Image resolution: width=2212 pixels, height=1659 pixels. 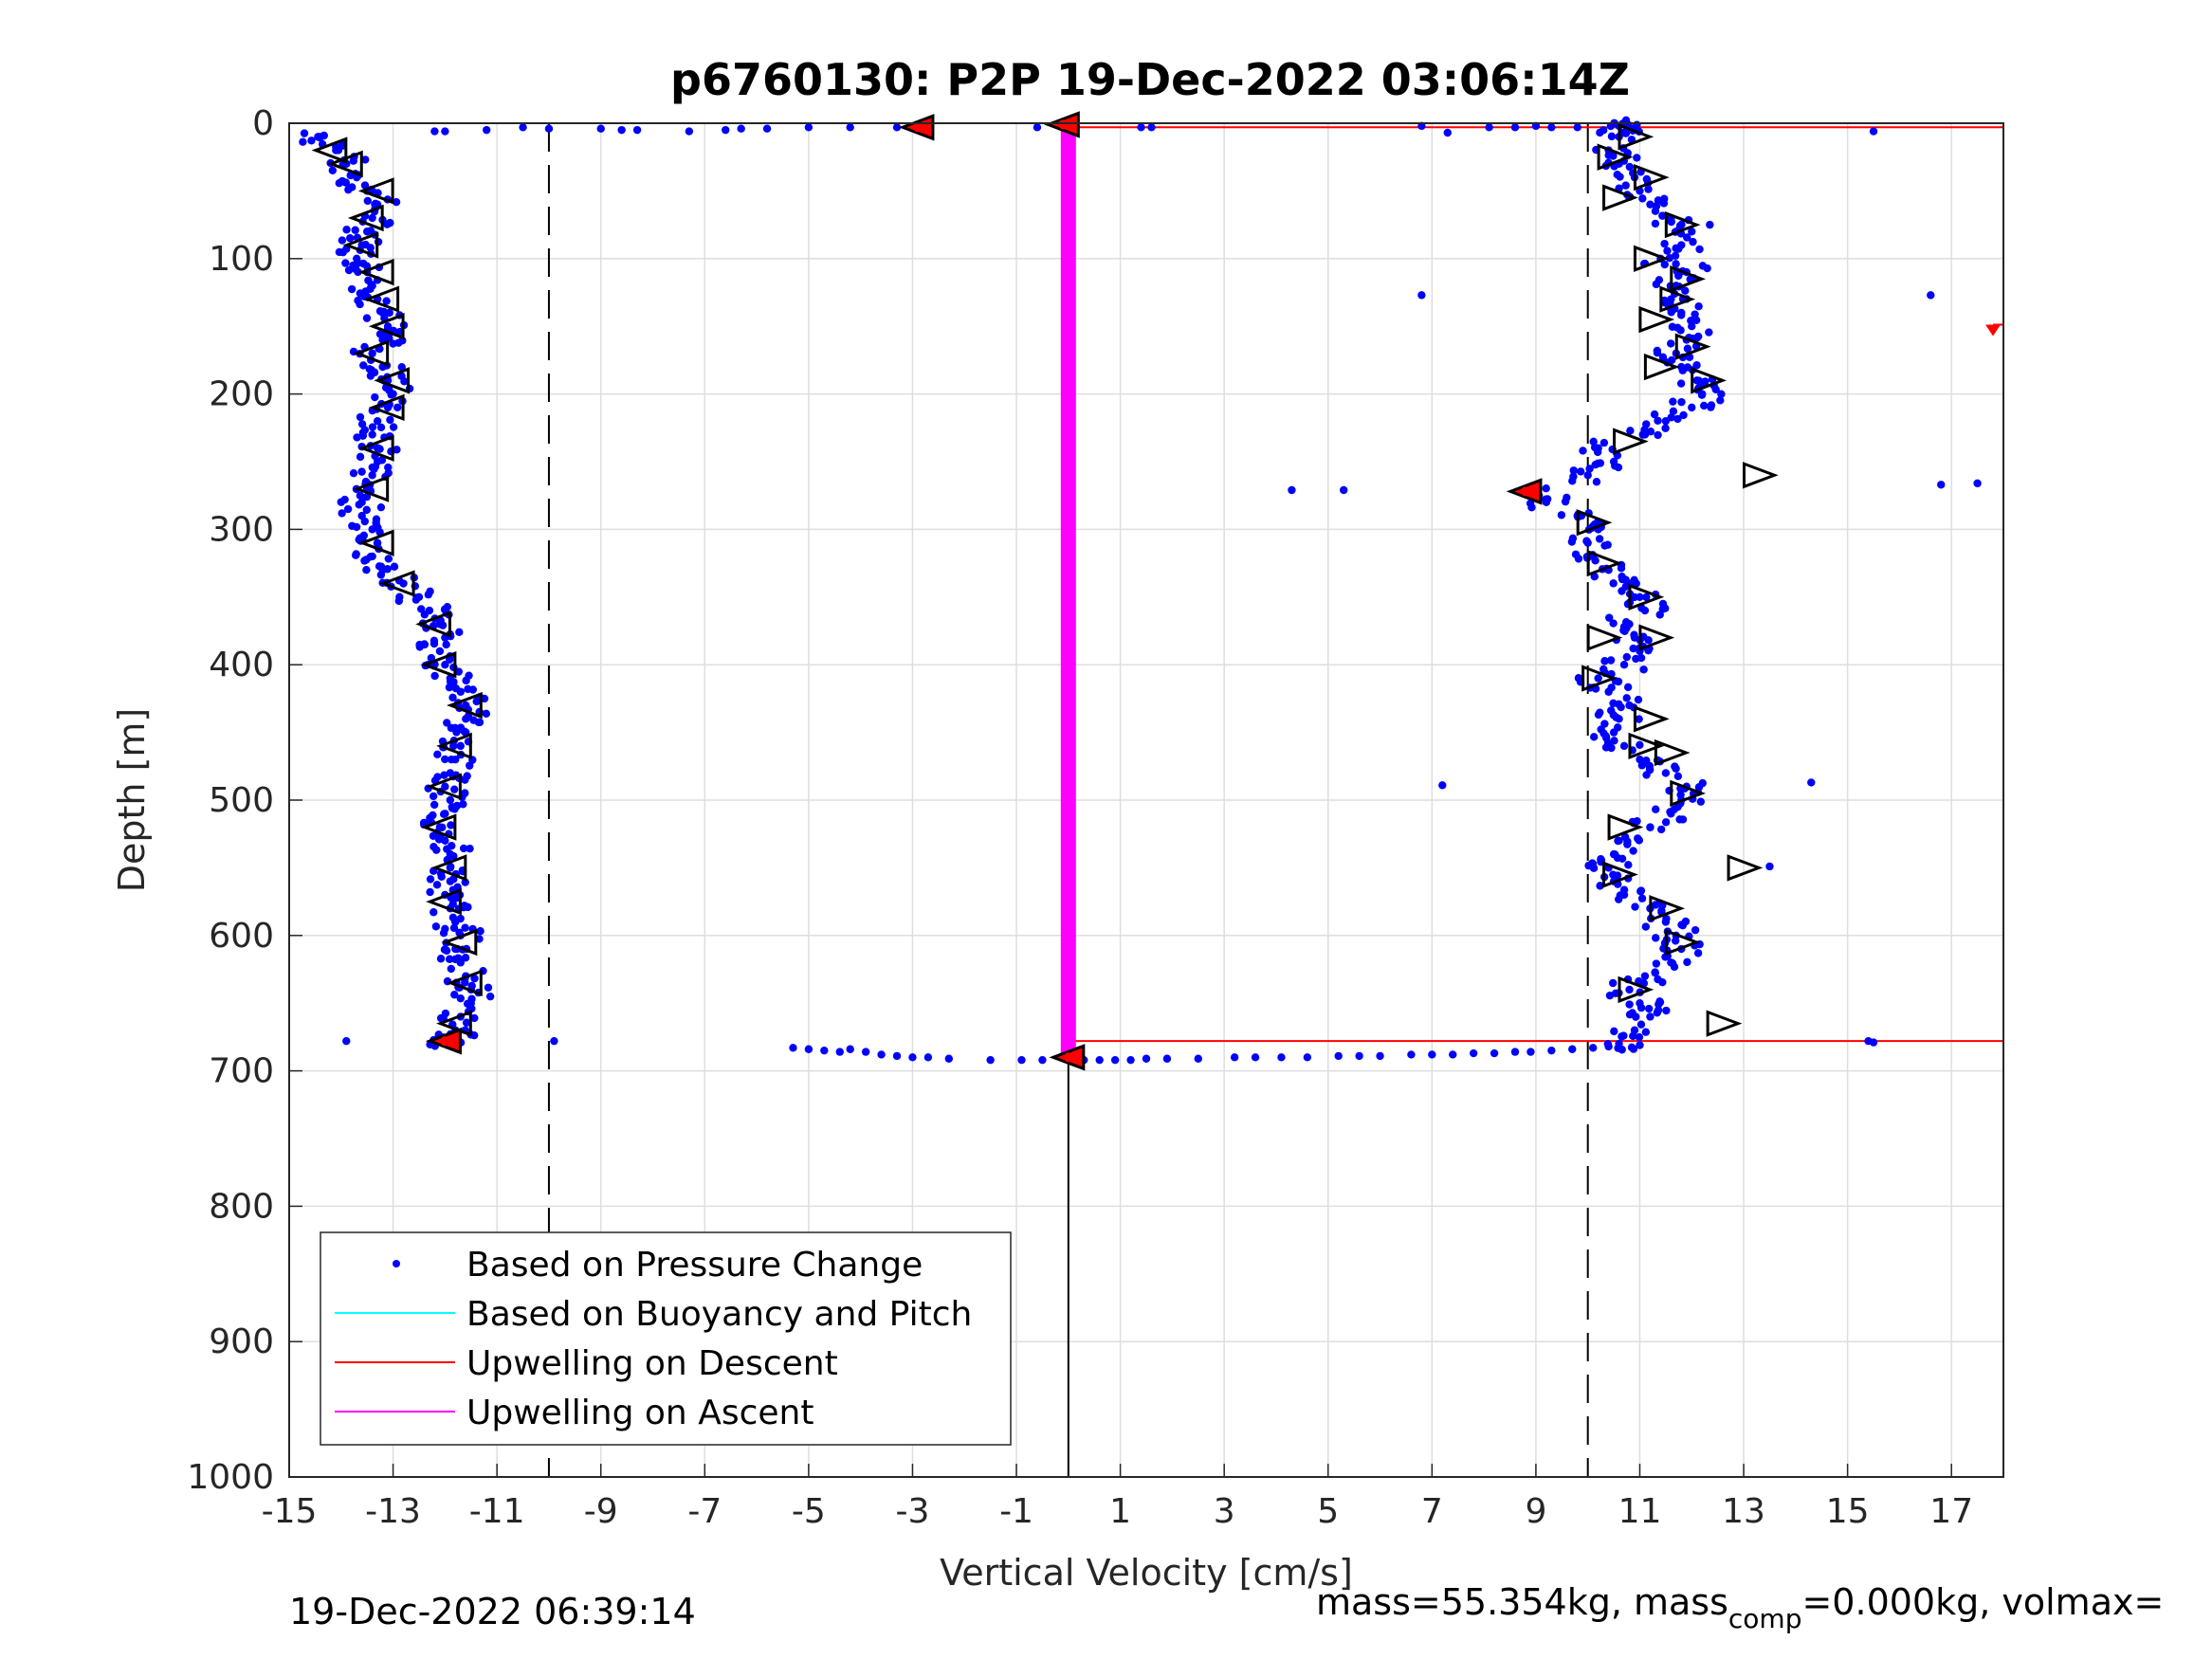 I want to click on highlight-dot, so click(x=917, y=127).